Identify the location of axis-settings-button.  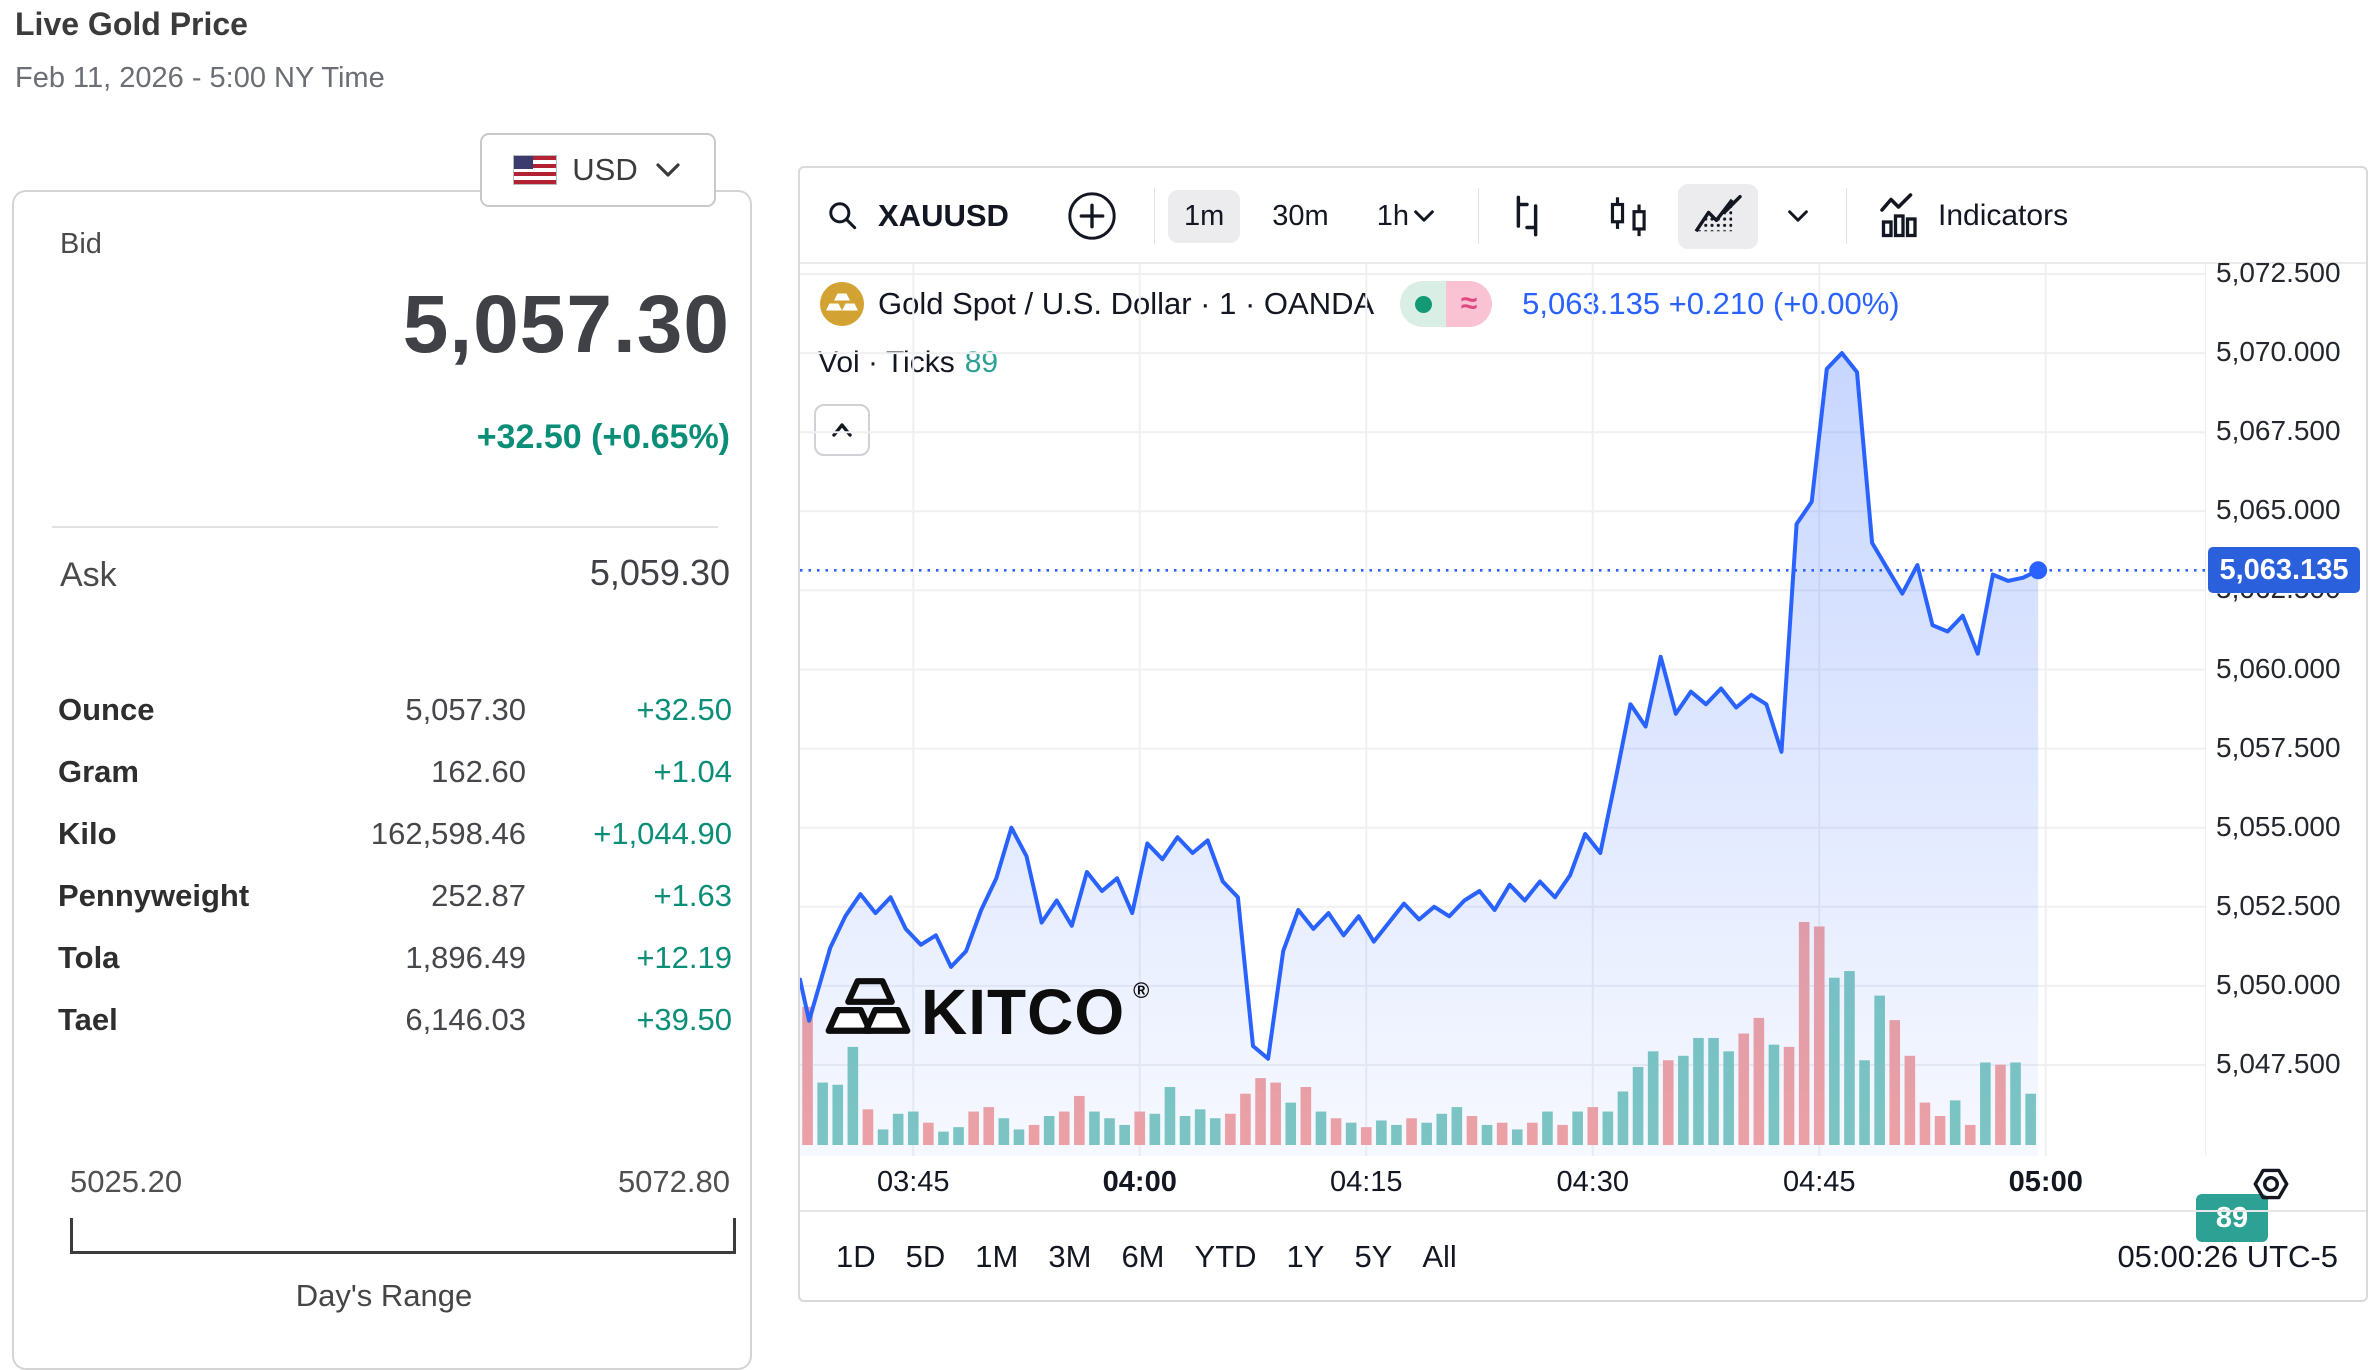
(2271, 1186).